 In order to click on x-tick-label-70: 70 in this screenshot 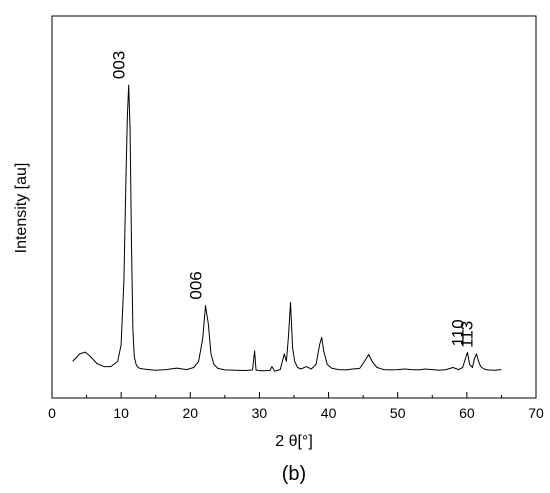, I will do `click(536, 413)`.